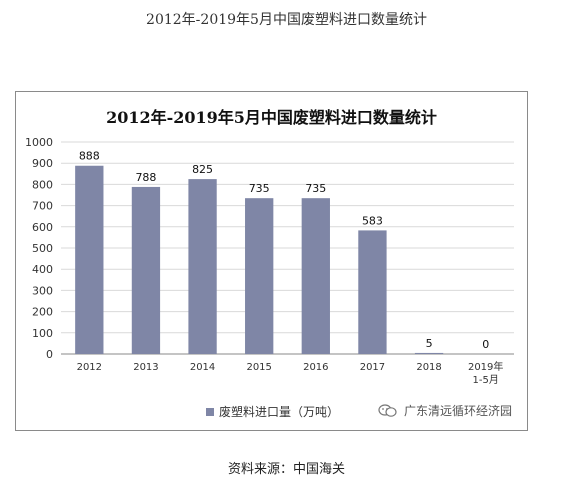 The height and width of the screenshot is (484, 573). Describe the element at coordinates (202, 169) in the screenshot. I see `data-label: 825` at that location.